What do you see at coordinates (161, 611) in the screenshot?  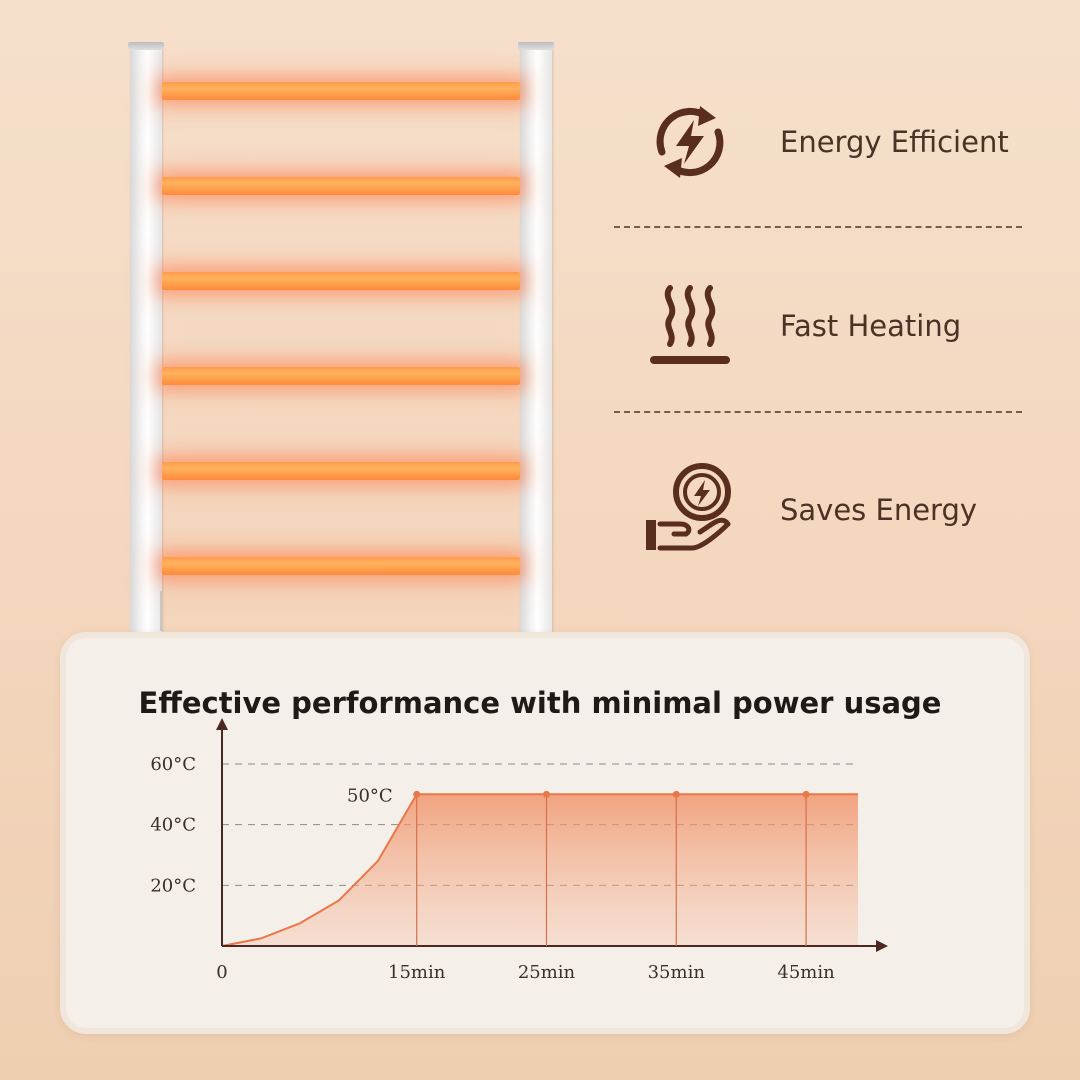 I see `rail-seam` at bounding box center [161, 611].